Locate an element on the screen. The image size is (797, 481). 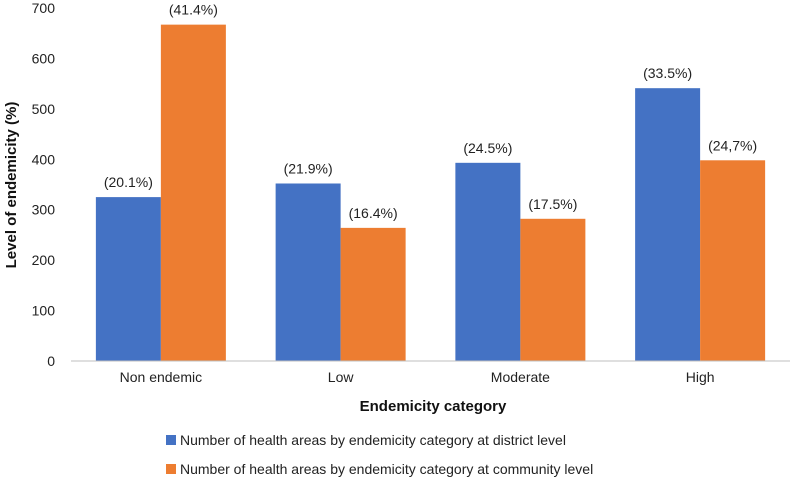
x-tick-label: Moderate is located at coordinates (520, 377).